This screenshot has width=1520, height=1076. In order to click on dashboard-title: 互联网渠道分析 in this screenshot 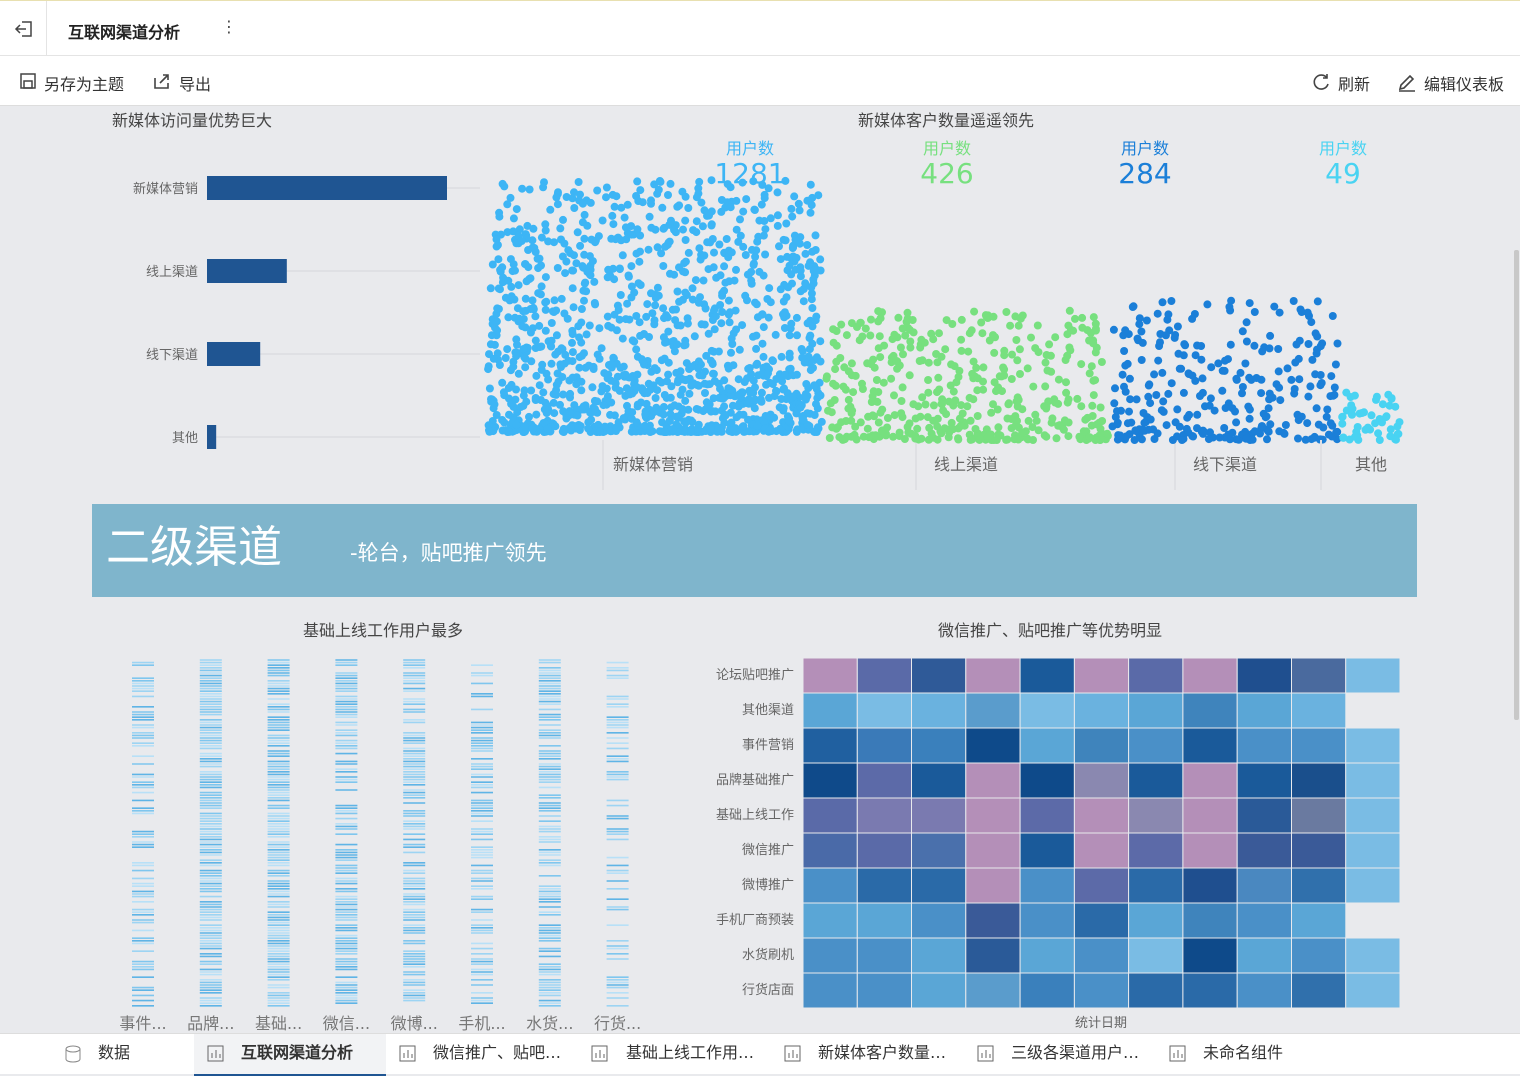, I will do `click(124, 32)`.